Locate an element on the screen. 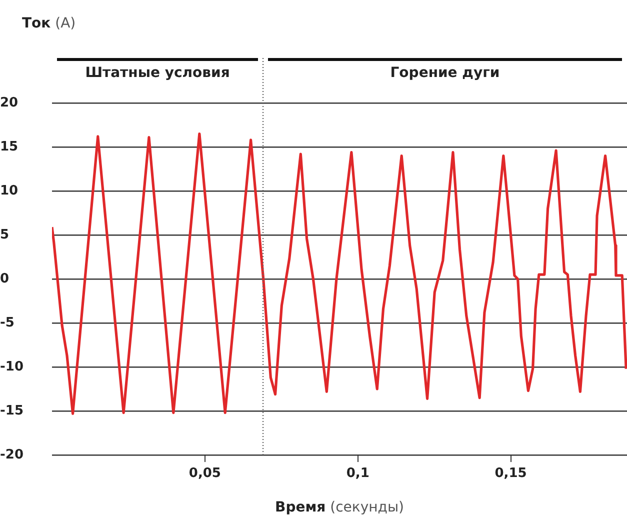  x-tick-label: 0,05 is located at coordinates (204, 474).